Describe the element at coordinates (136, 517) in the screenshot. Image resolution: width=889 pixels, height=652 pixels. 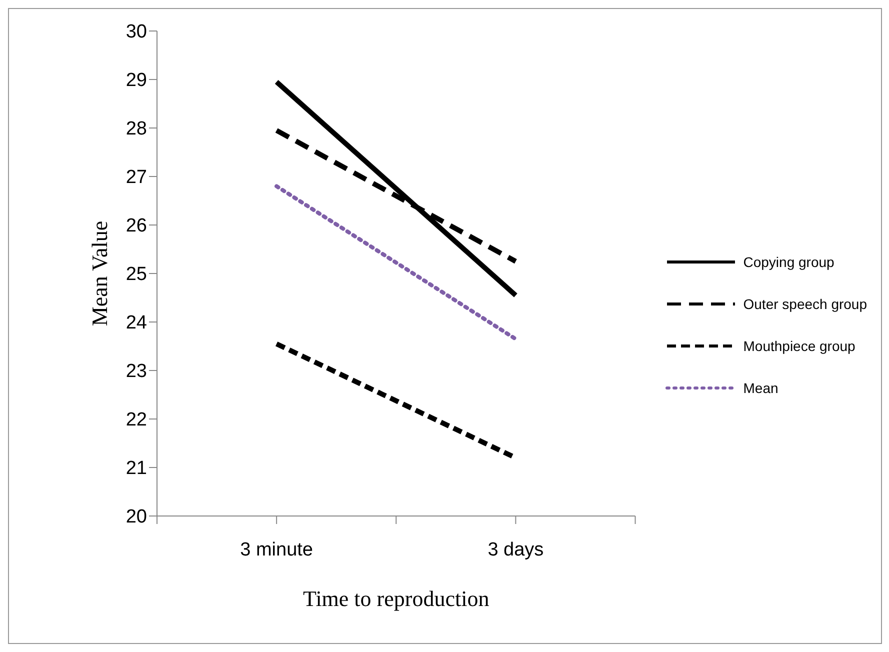
I see `y-tick-label: 20` at that location.